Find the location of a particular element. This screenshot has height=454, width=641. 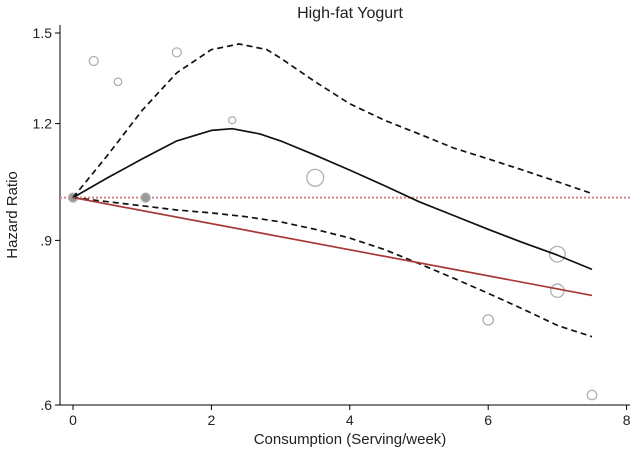

y-tick-label: .9 is located at coordinates (46, 240).